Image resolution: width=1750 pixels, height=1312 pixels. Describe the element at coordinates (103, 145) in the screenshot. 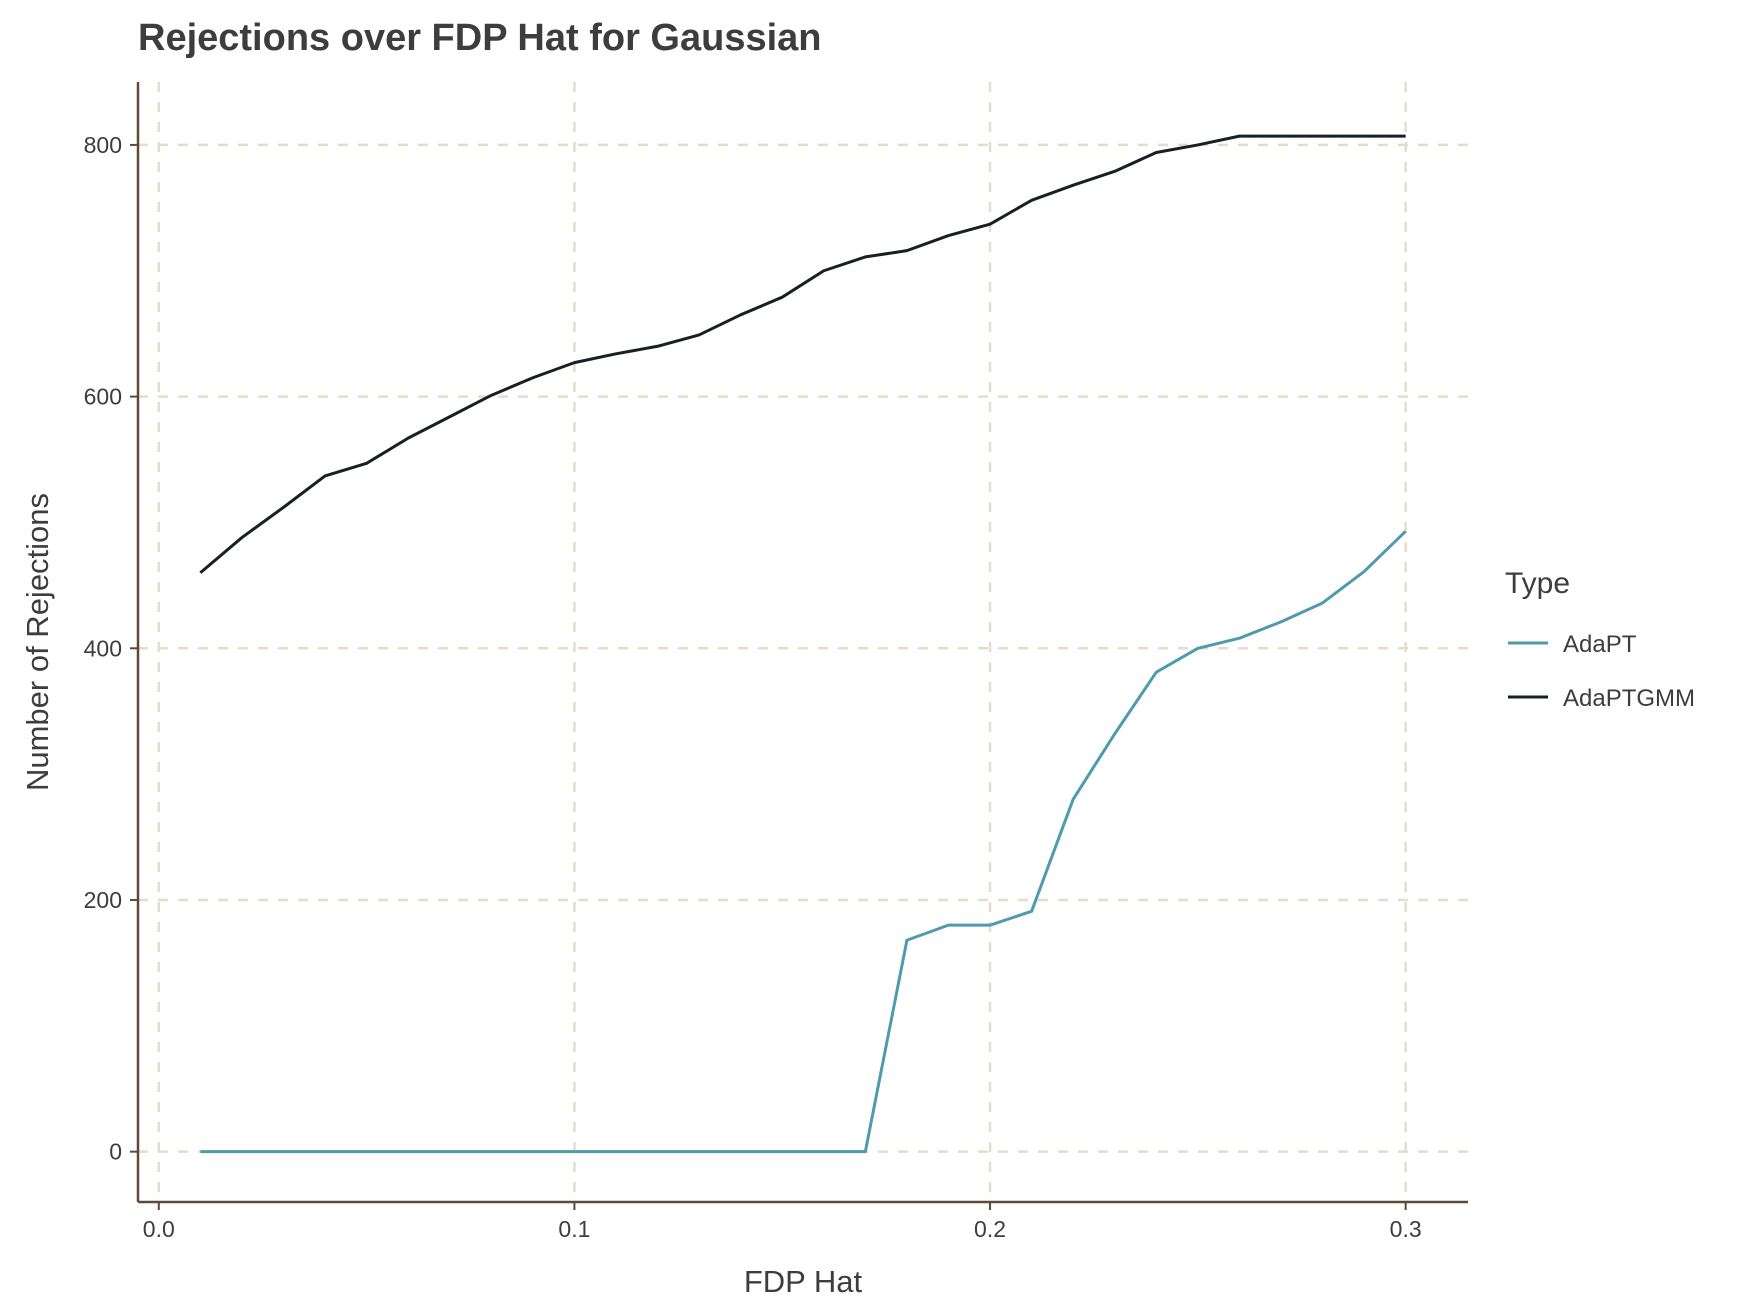

I see `y-tick-label: 800` at that location.